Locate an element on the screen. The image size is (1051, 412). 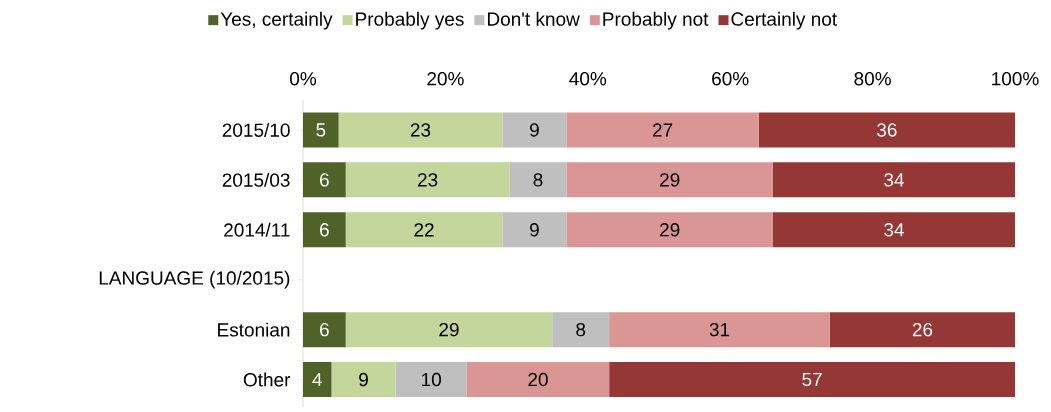
data-label: 10 is located at coordinates (431, 379).